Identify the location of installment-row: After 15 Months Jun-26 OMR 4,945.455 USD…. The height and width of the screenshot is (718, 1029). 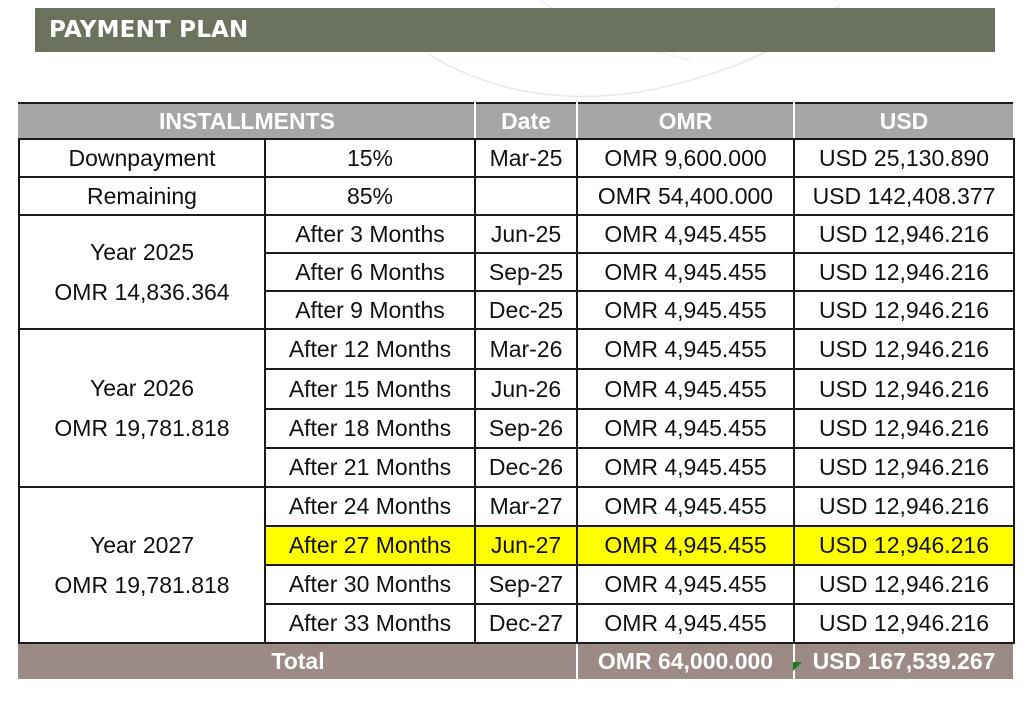
(517, 389).